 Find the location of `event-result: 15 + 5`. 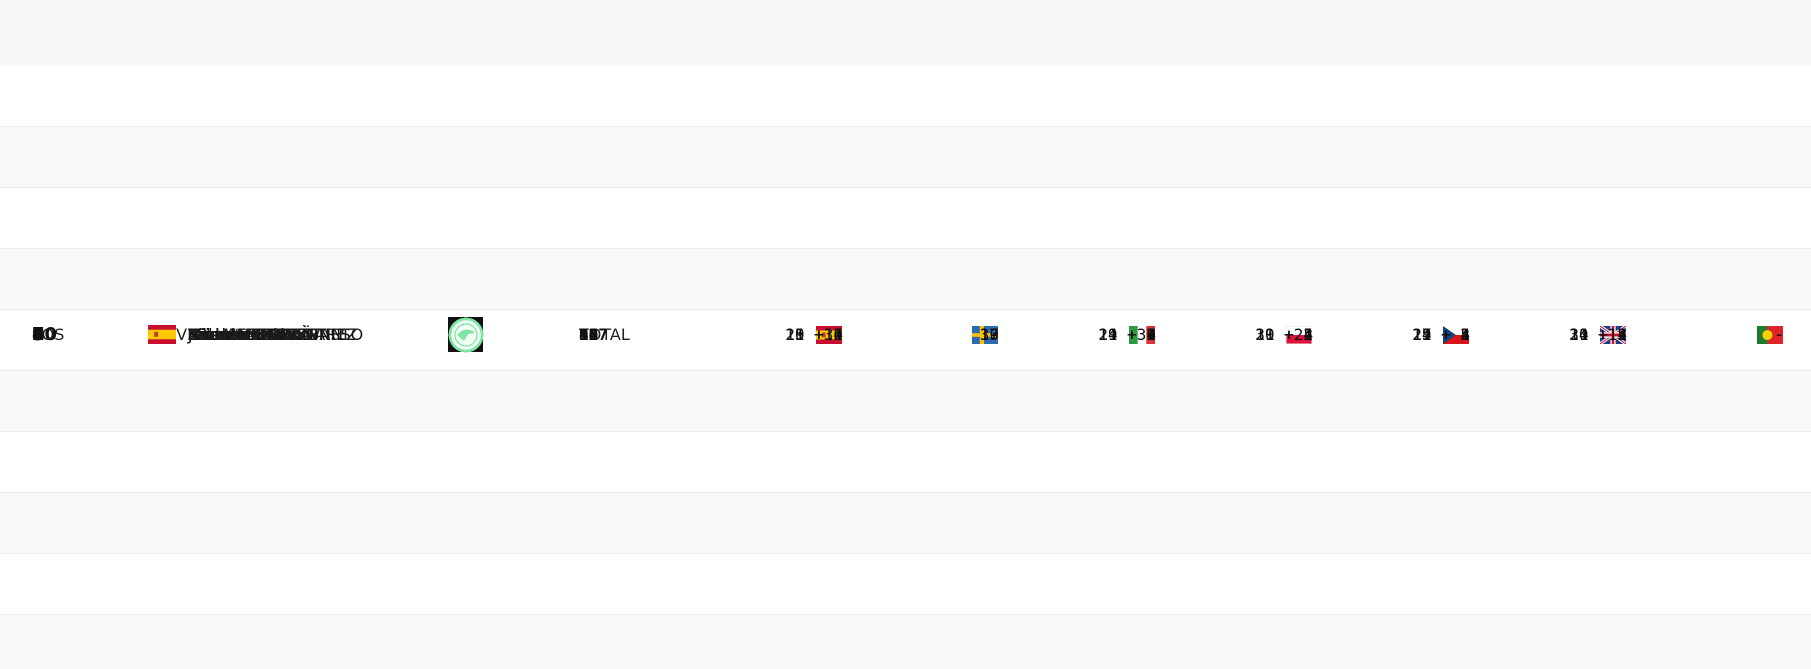

event-result: 15 + 5 is located at coordinates (814, 334).